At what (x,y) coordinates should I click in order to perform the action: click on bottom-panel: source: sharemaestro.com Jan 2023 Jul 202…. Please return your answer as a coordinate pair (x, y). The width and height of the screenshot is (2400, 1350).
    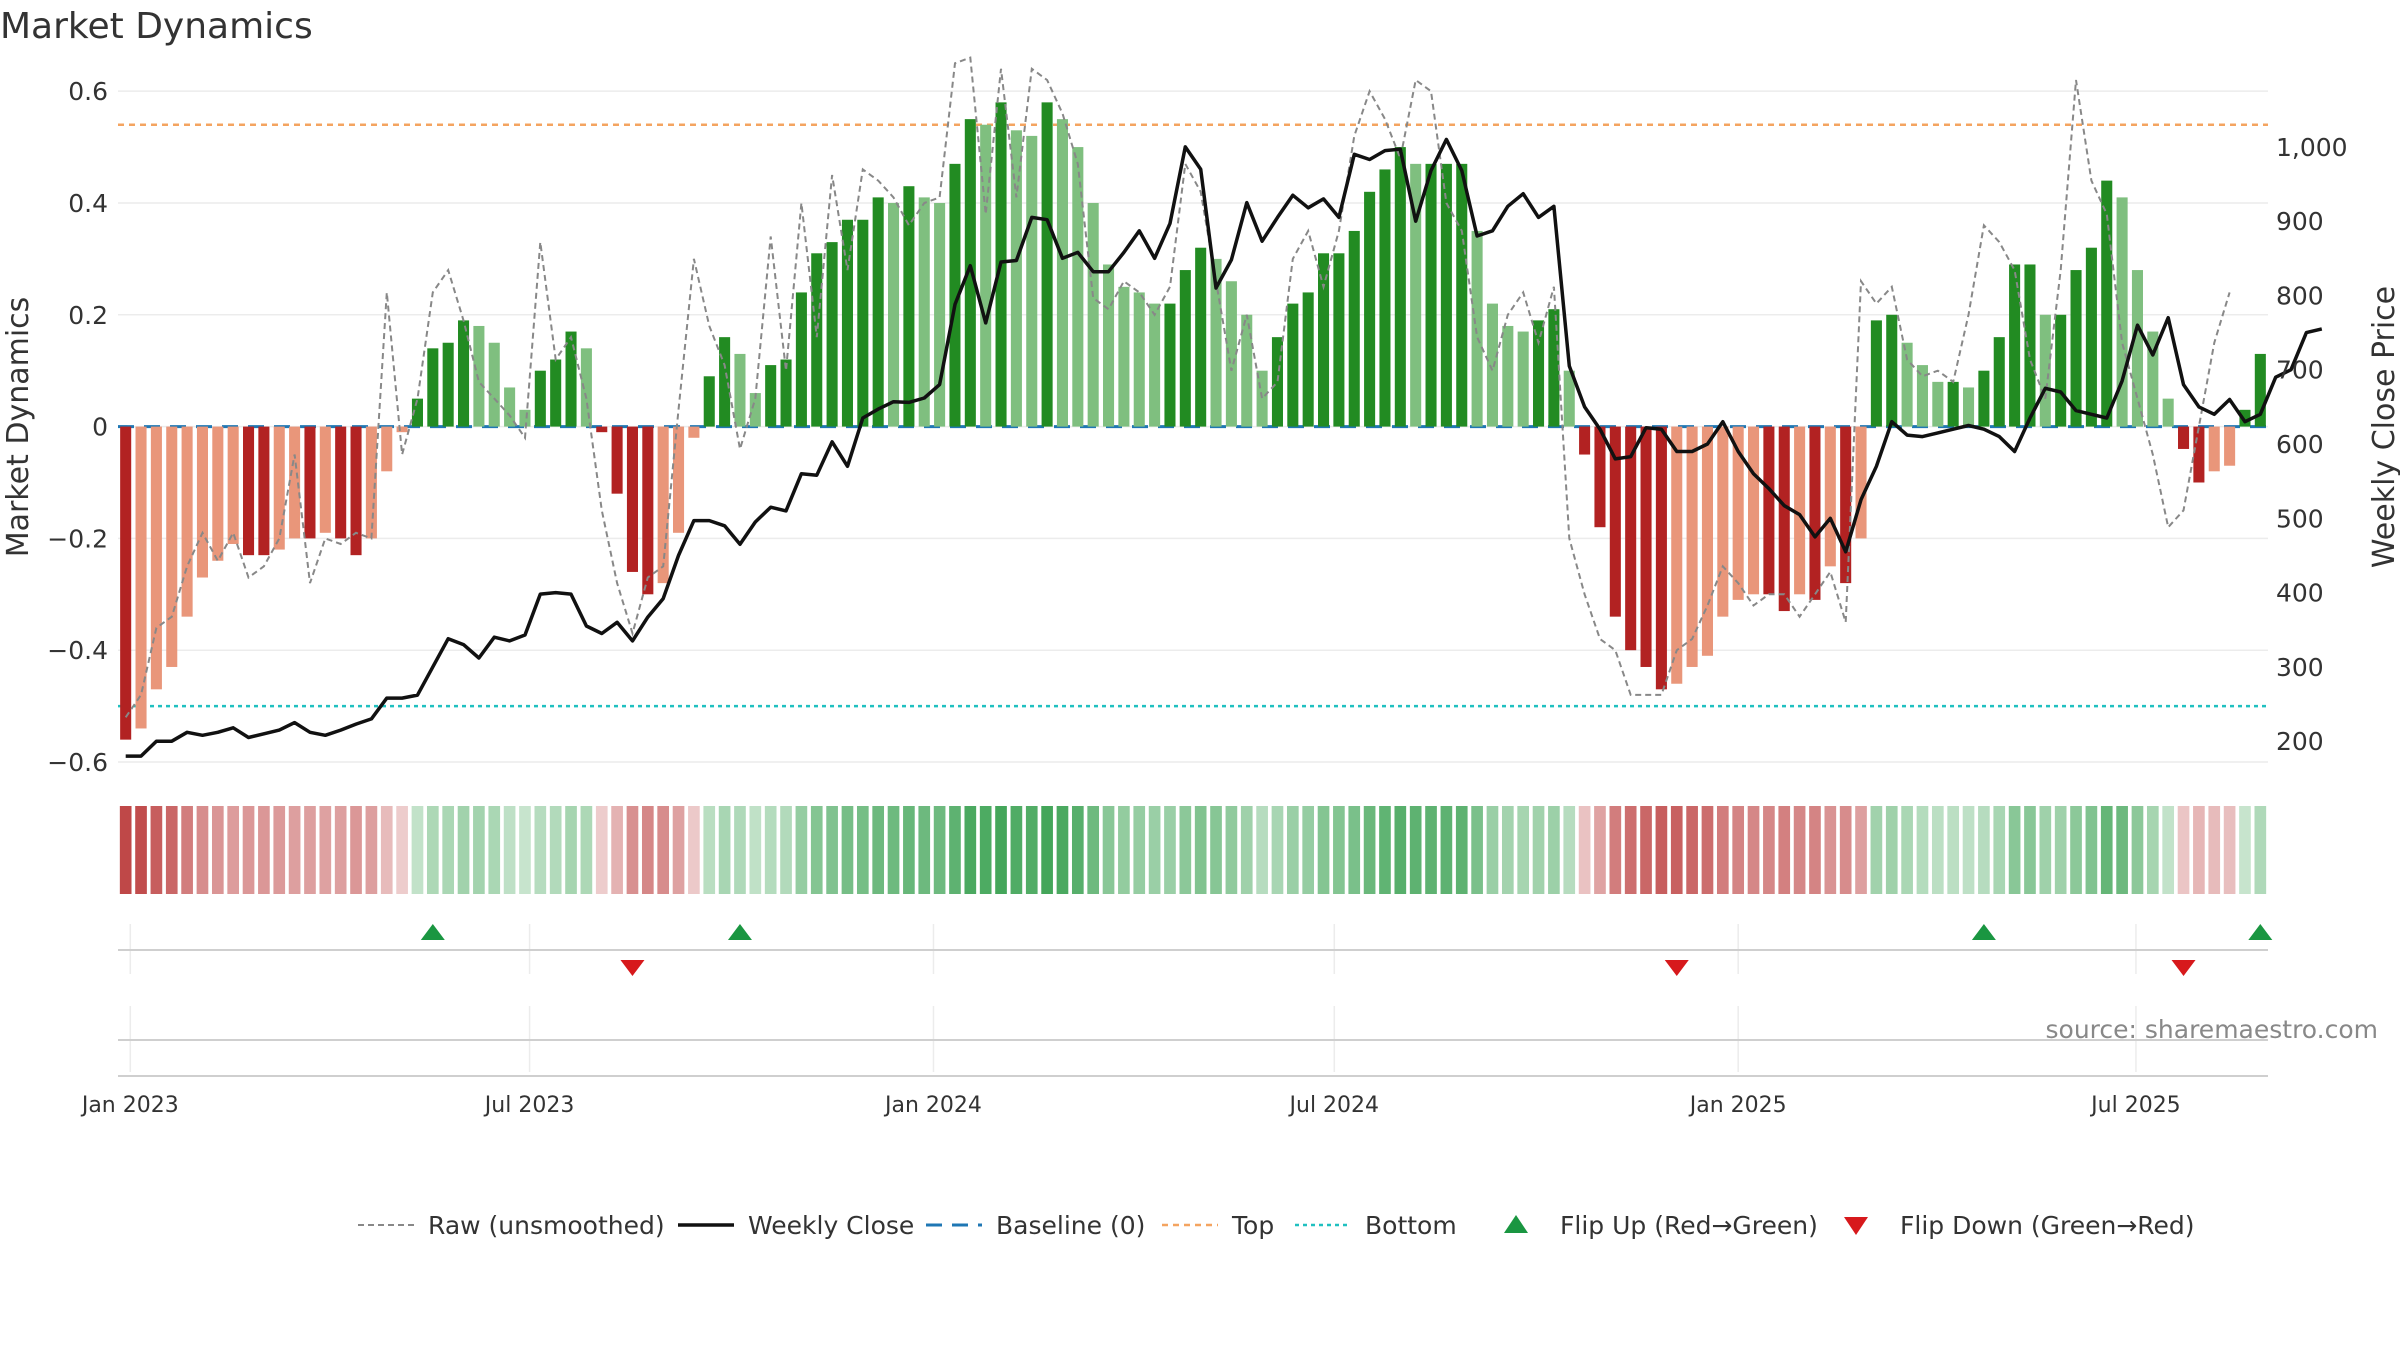
    Looking at the image, I should click on (1229, 1062).